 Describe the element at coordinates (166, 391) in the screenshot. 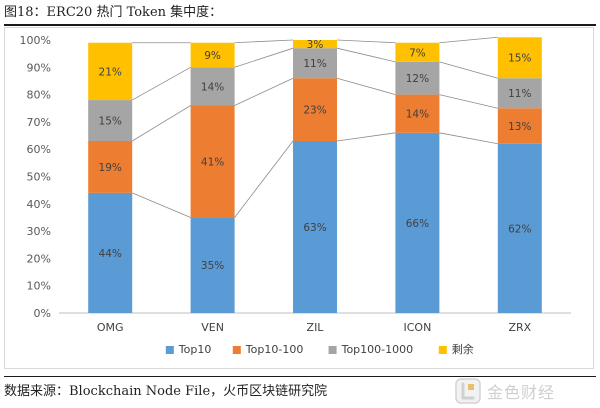

I see `source-note: 数据来源：Blockchain Node File，火币区块链研究院` at that location.